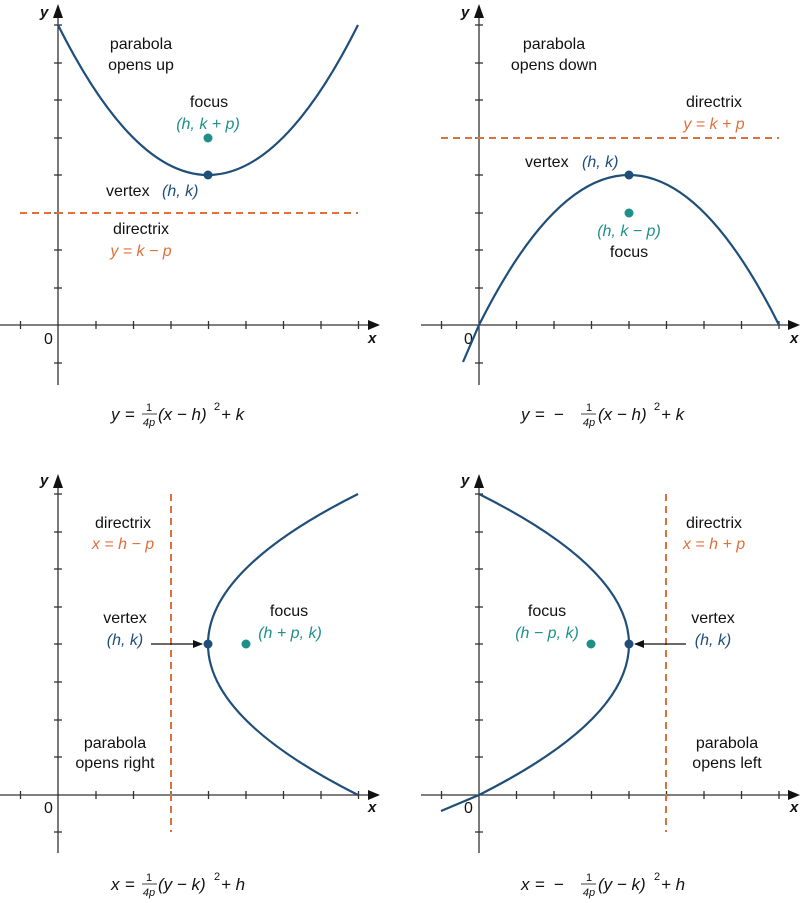 Image resolution: width=800 pixels, height=903 pixels. What do you see at coordinates (713, 124) in the screenshot?
I see `directrix-equation: y = k + p` at bounding box center [713, 124].